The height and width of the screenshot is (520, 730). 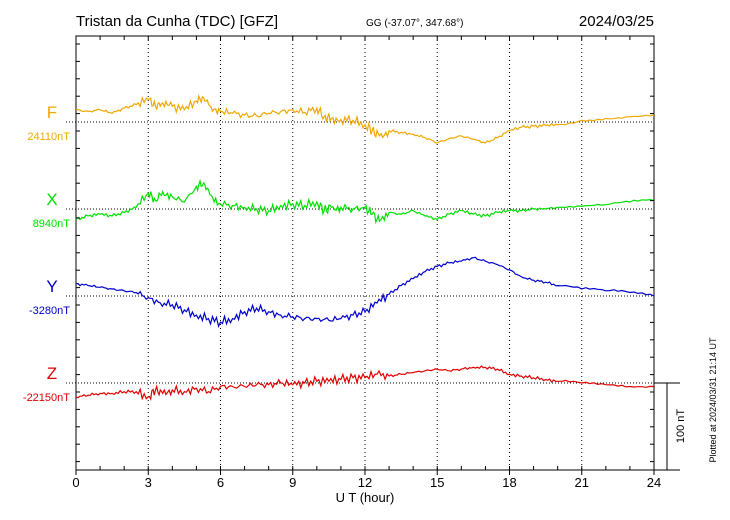 What do you see at coordinates (46, 398) in the screenshot?
I see `panel-baseline-z: -22150nT` at bounding box center [46, 398].